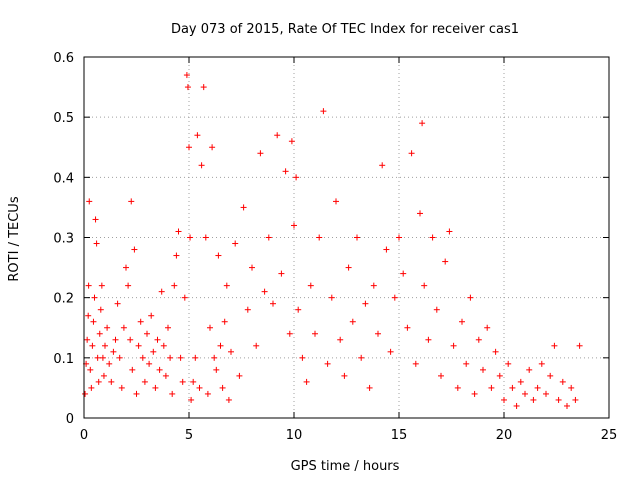 This screenshot has height=485, width=640. I want to click on y-tick-label: 0.4, so click(63, 178).